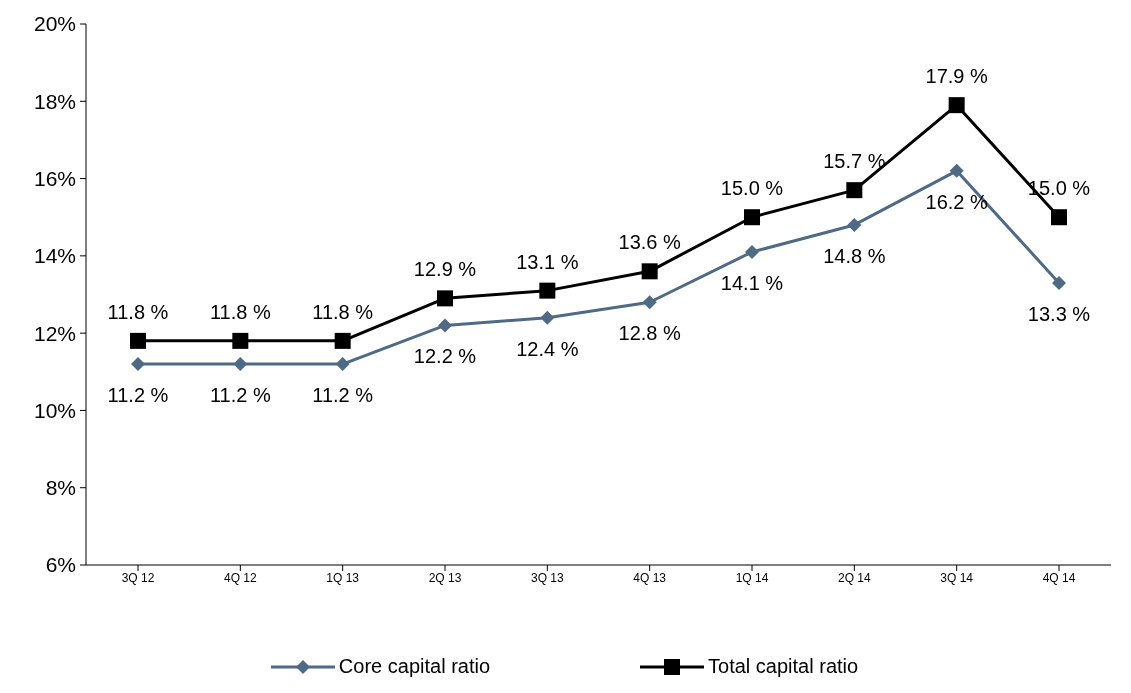  Describe the element at coordinates (54, 333) in the screenshot. I see `y-tick-label: 12%` at that location.